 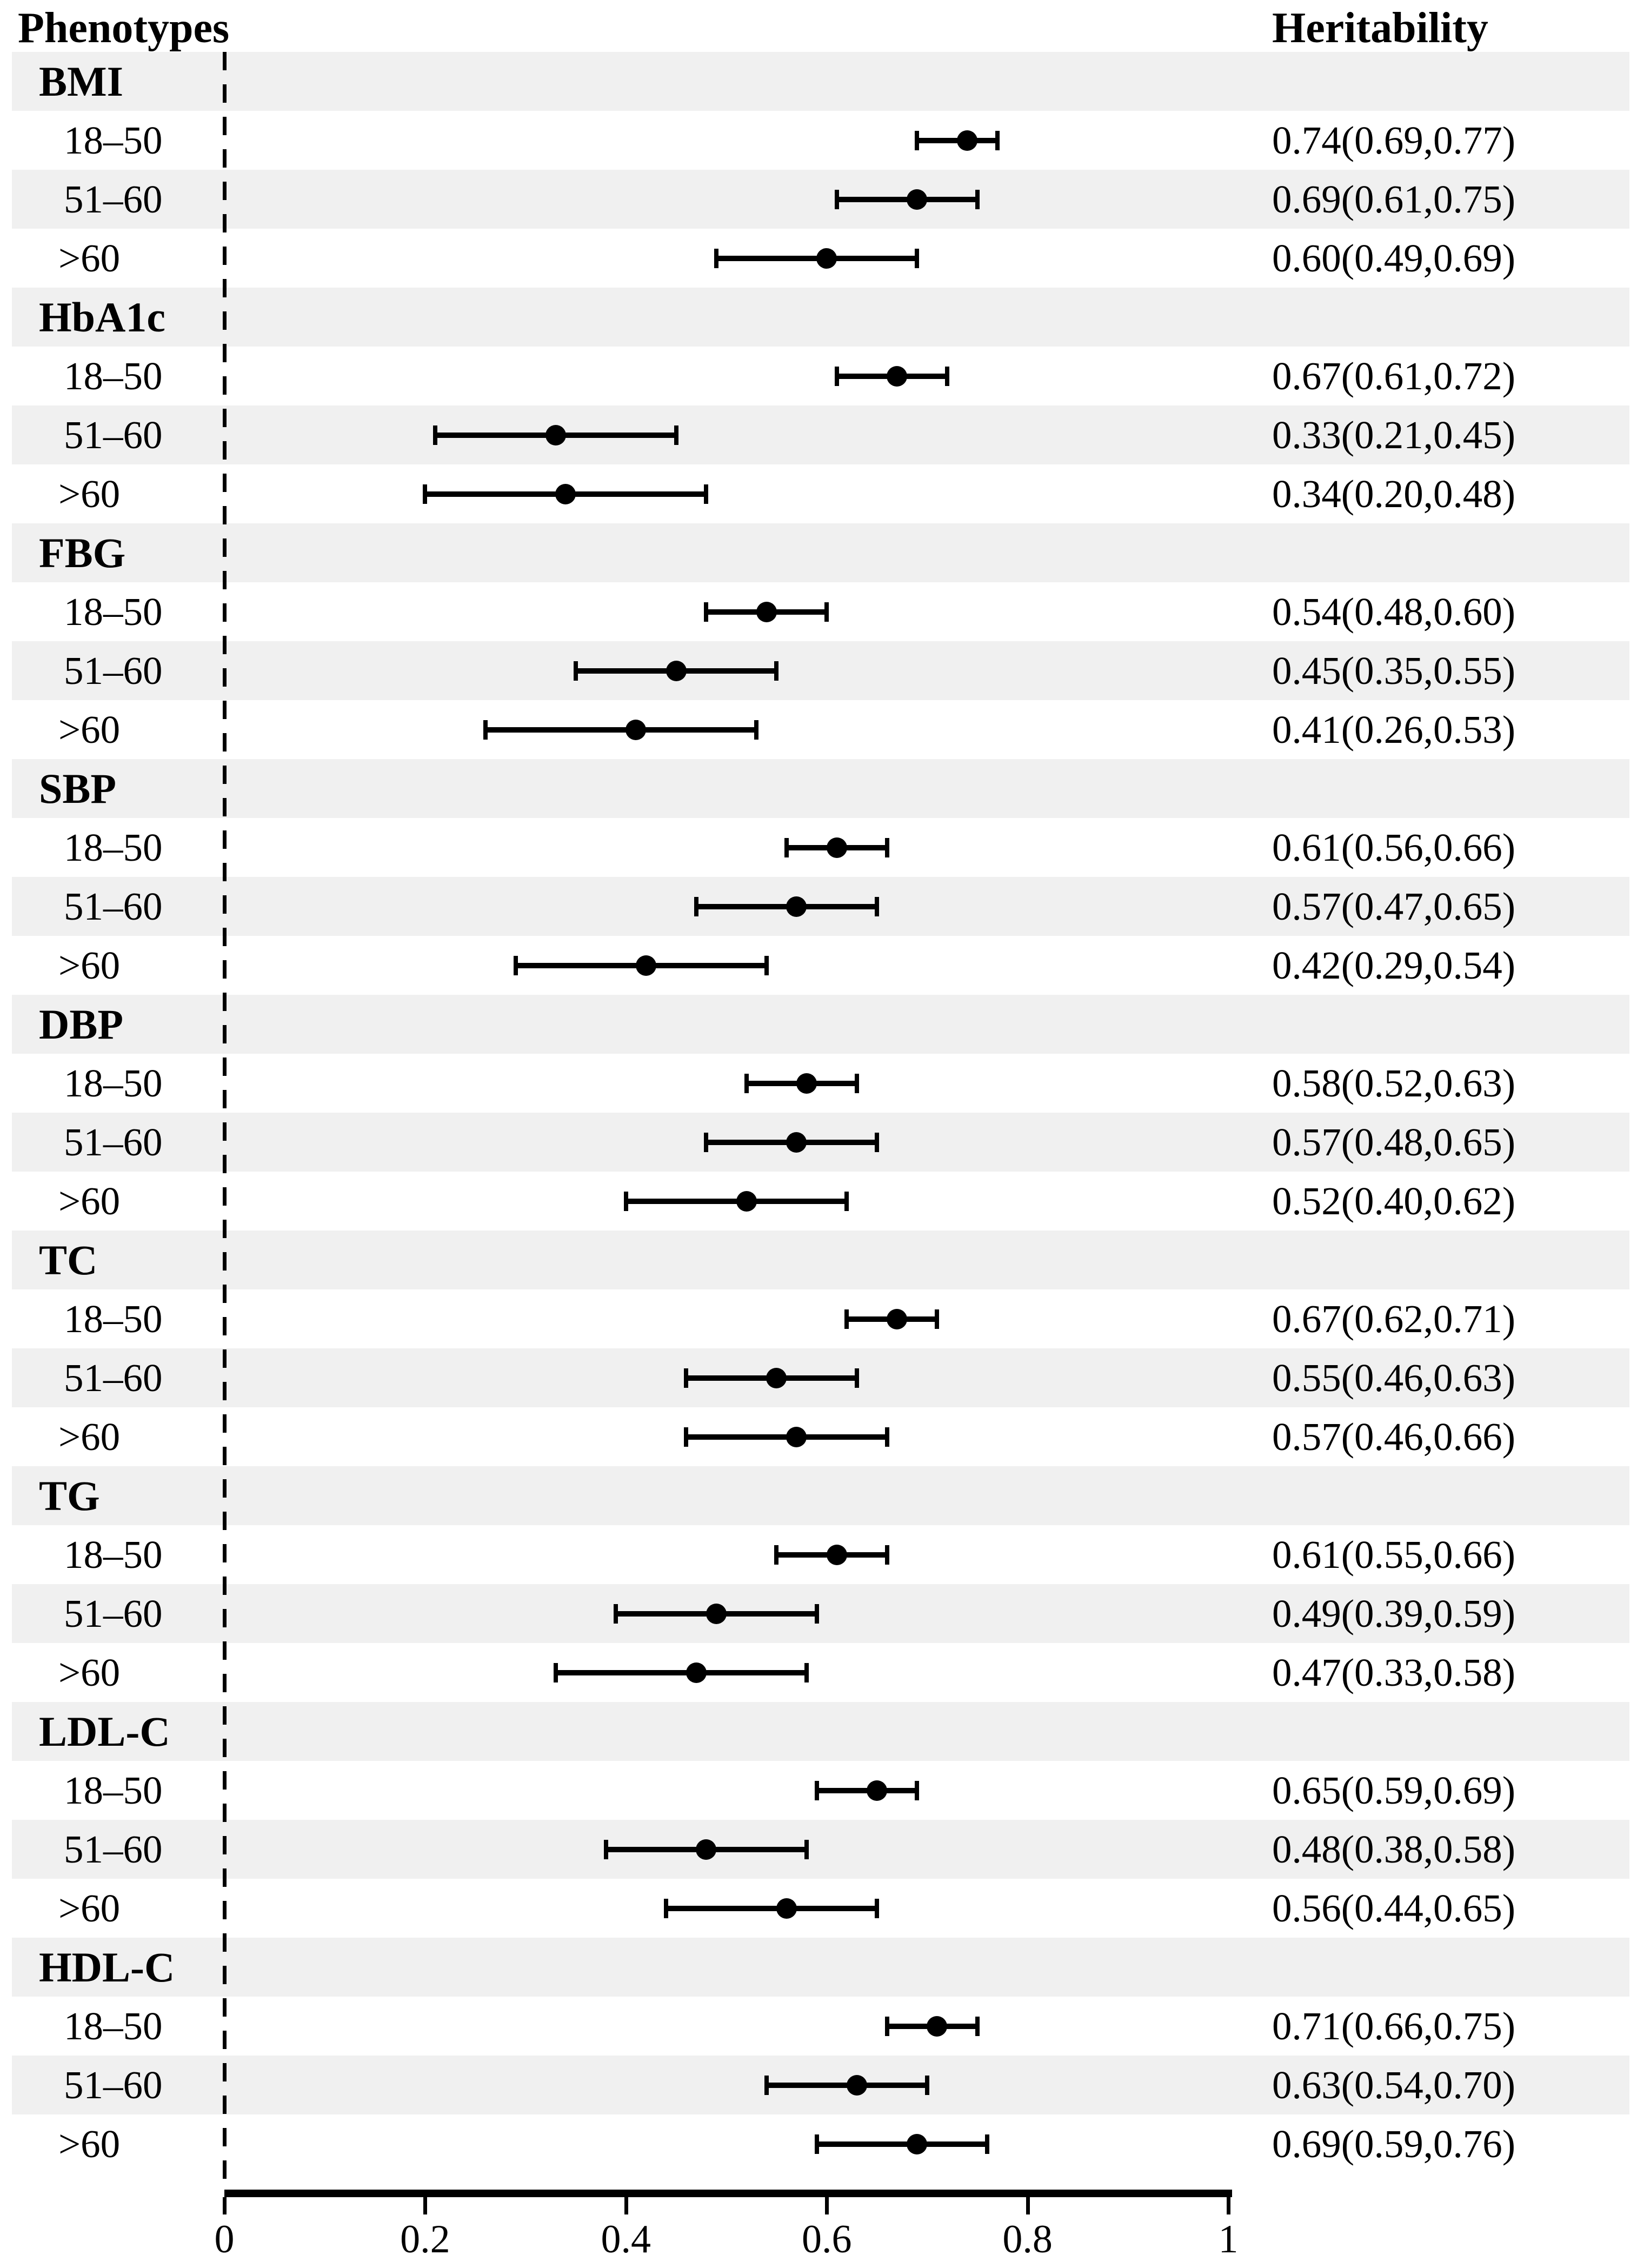 What do you see at coordinates (225, 1121) in the screenshot?
I see `zero-reference-dashed-line` at bounding box center [225, 1121].